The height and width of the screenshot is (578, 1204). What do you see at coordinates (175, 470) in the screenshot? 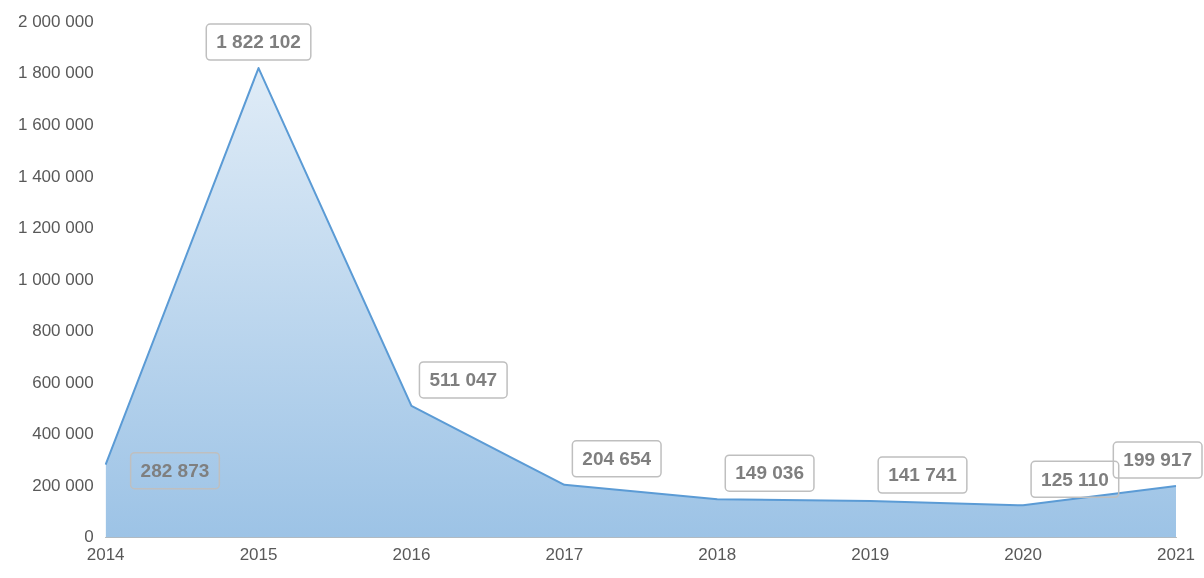
I see `data-label: 282 873` at bounding box center [175, 470].